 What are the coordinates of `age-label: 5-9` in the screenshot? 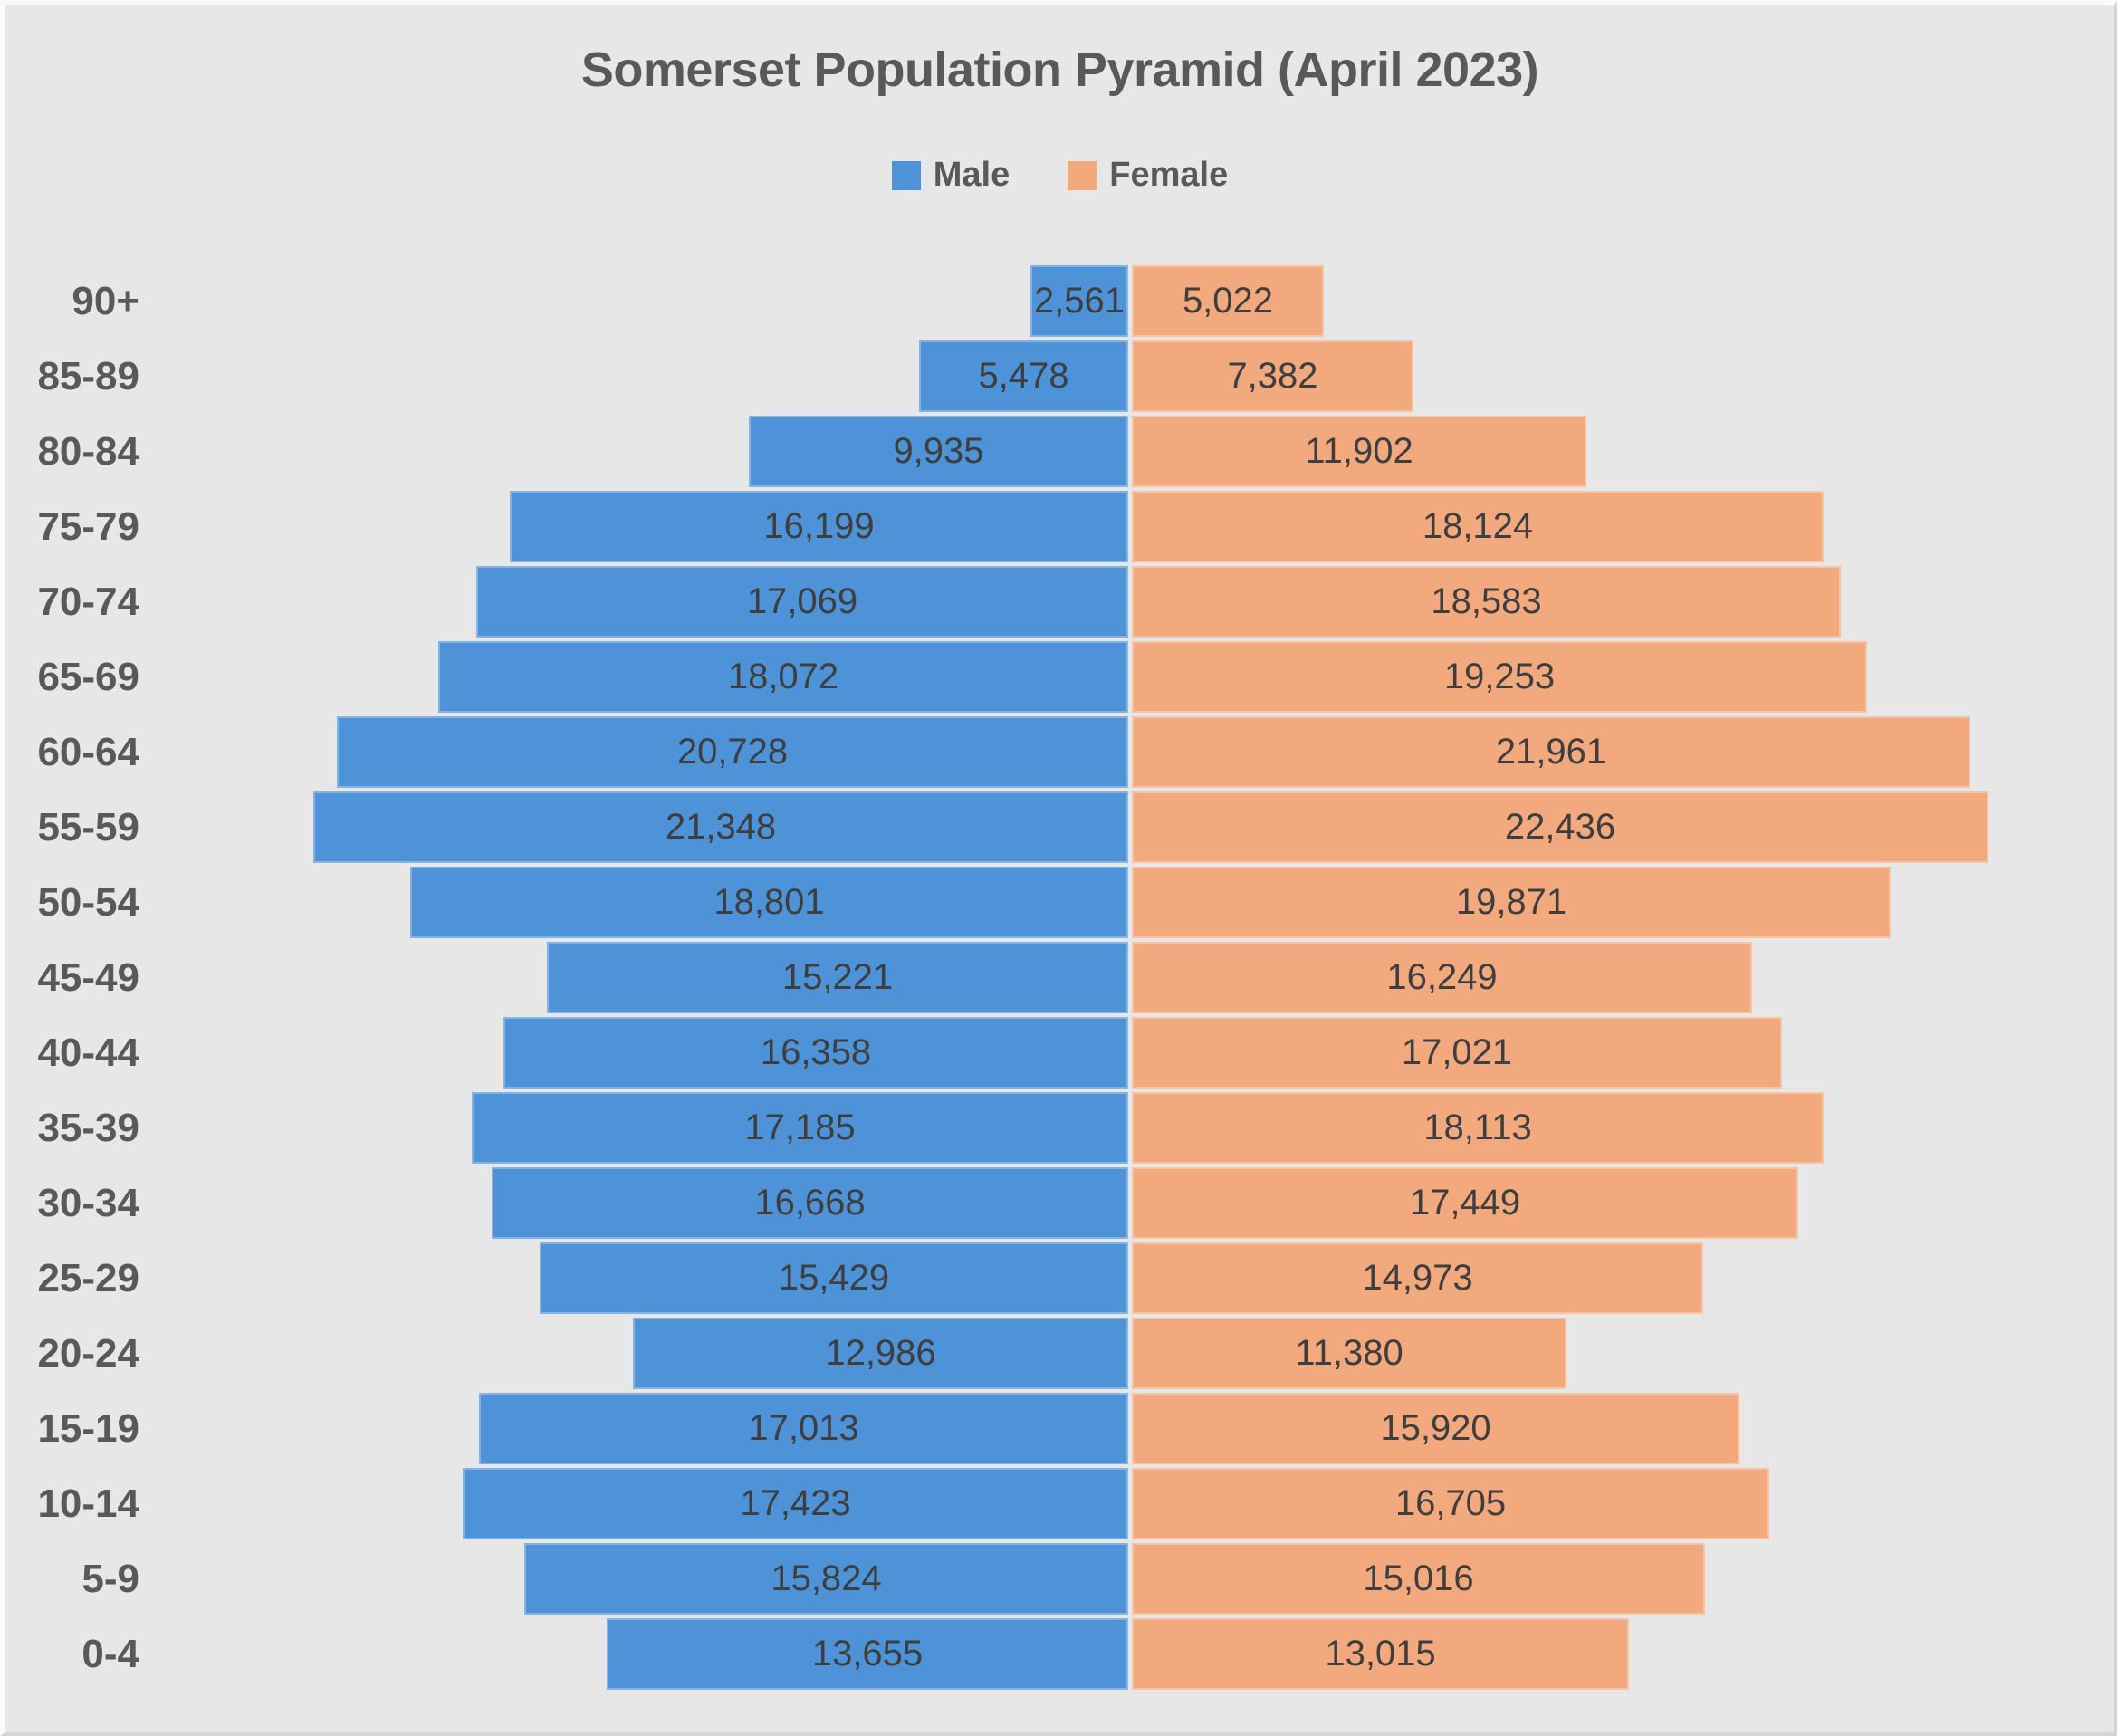 It's located at (110, 1578).